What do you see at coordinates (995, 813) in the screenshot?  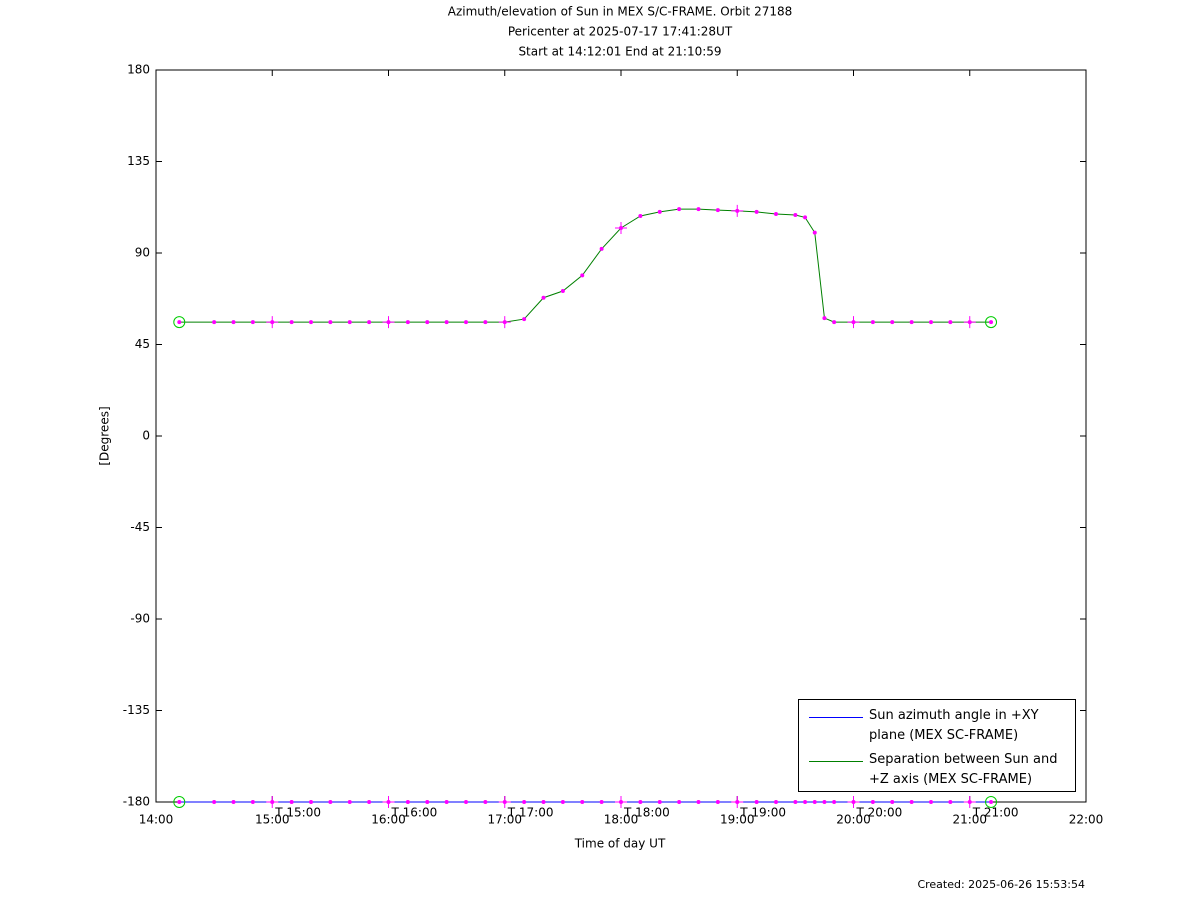 I see `time-annotation: T 21:00` at bounding box center [995, 813].